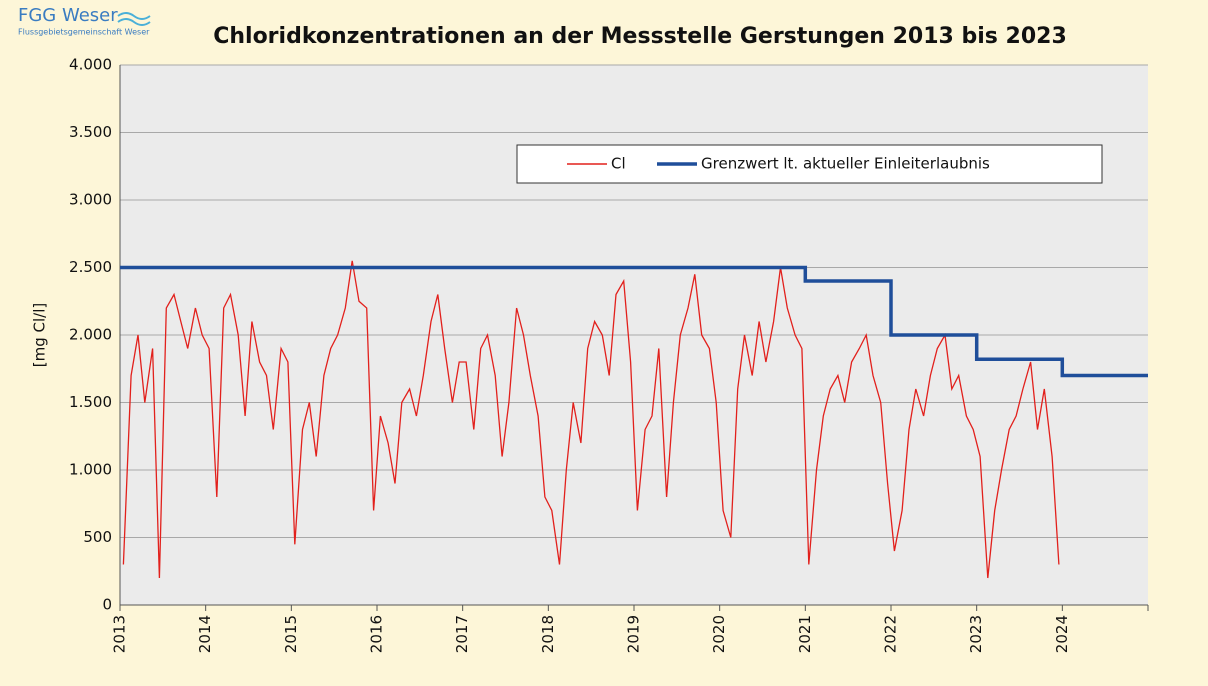  Describe the element at coordinates (634, 321) in the screenshot. I see `series-line` at that location.